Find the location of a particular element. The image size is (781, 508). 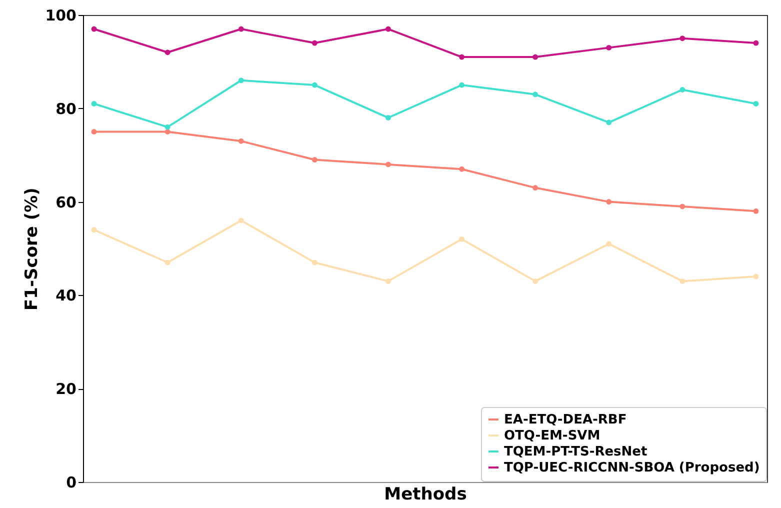

legend-label: EA-ETQ-DEA-RBF is located at coordinates (565, 420).